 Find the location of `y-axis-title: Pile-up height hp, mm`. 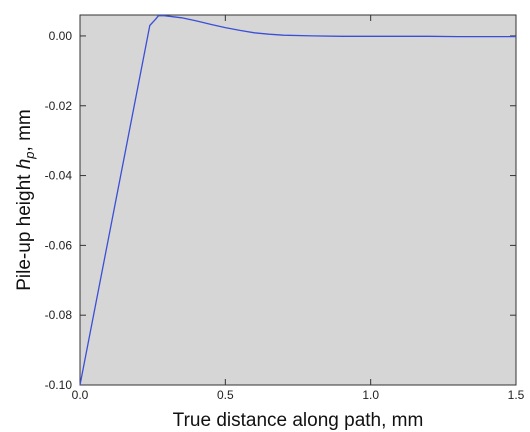

y-axis-title: Pile-up height hp, mm is located at coordinates (25, 200).